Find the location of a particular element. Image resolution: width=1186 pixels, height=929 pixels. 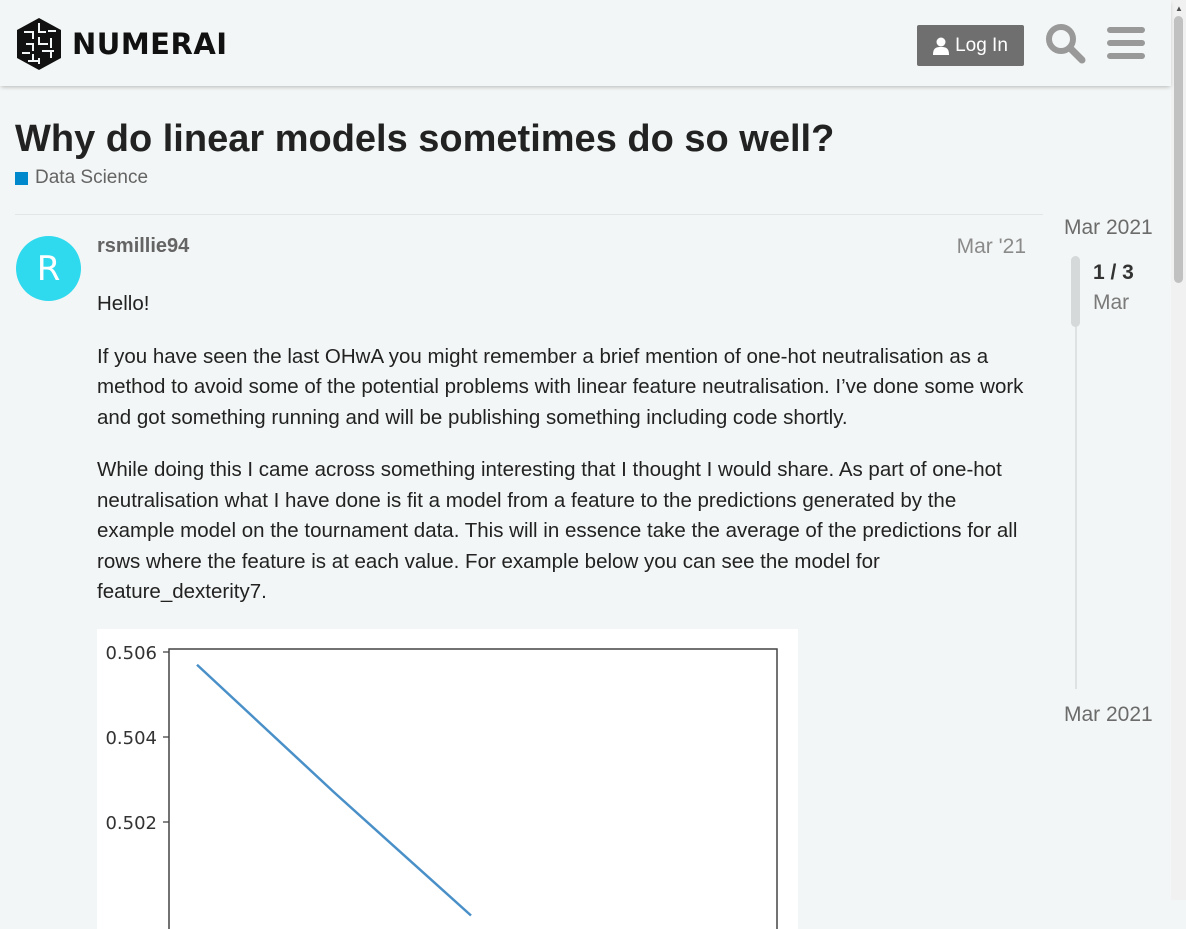

category-color-swatch is located at coordinates (21, 178).